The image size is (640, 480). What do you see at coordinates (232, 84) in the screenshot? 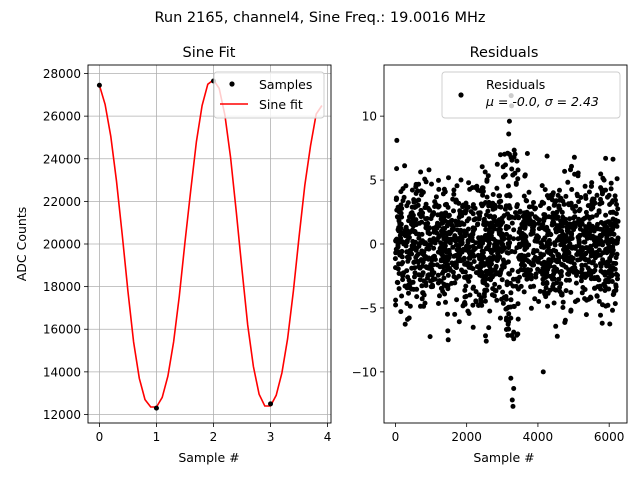
I see `legend-samples-marker` at bounding box center [232, 84].